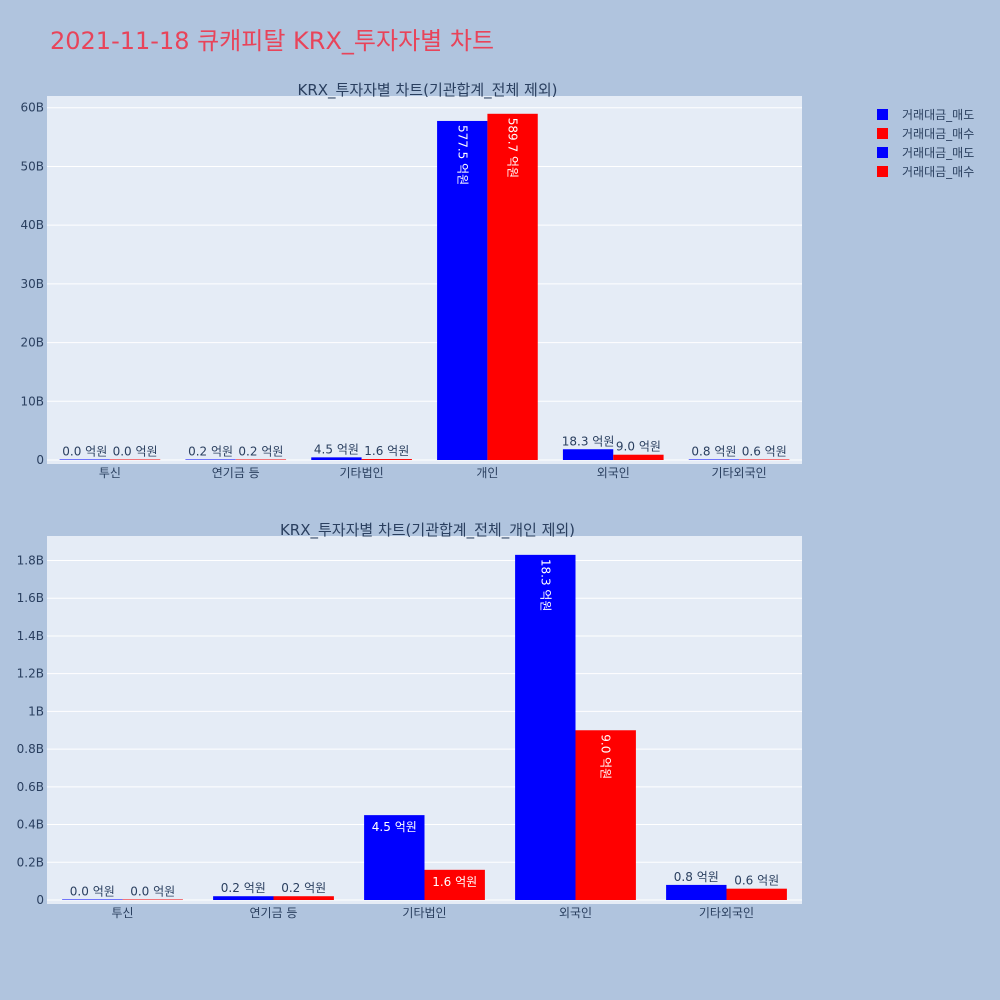 Image resolution: width=1000 pixels, height=1000 pixels. What do you see at coordinates (30, 787) in the screenshot?
I see `y-tick-label: 0.6B` at bounding box center [30, 787].